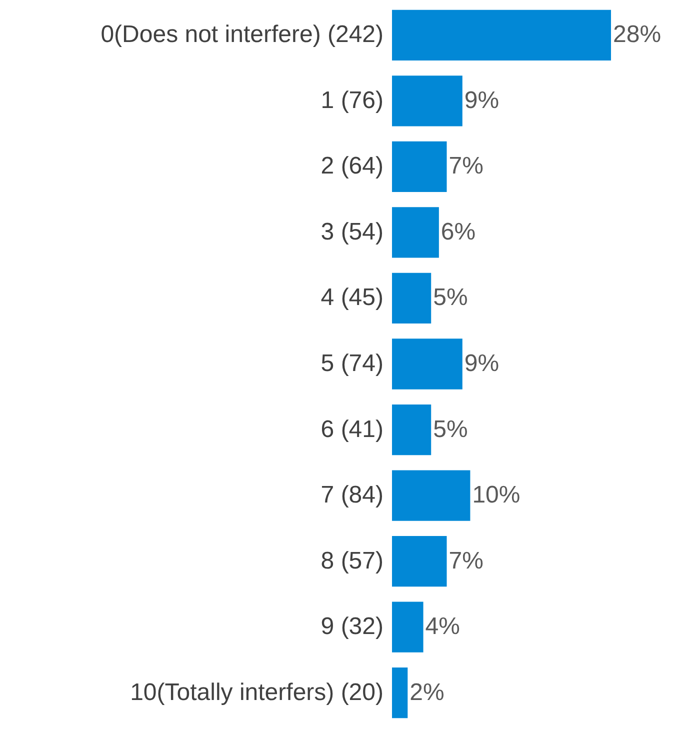  Describe the element at coordinates (352, 626) in the screenshot. I see `y-tick-label: 9 (32)` at that location.